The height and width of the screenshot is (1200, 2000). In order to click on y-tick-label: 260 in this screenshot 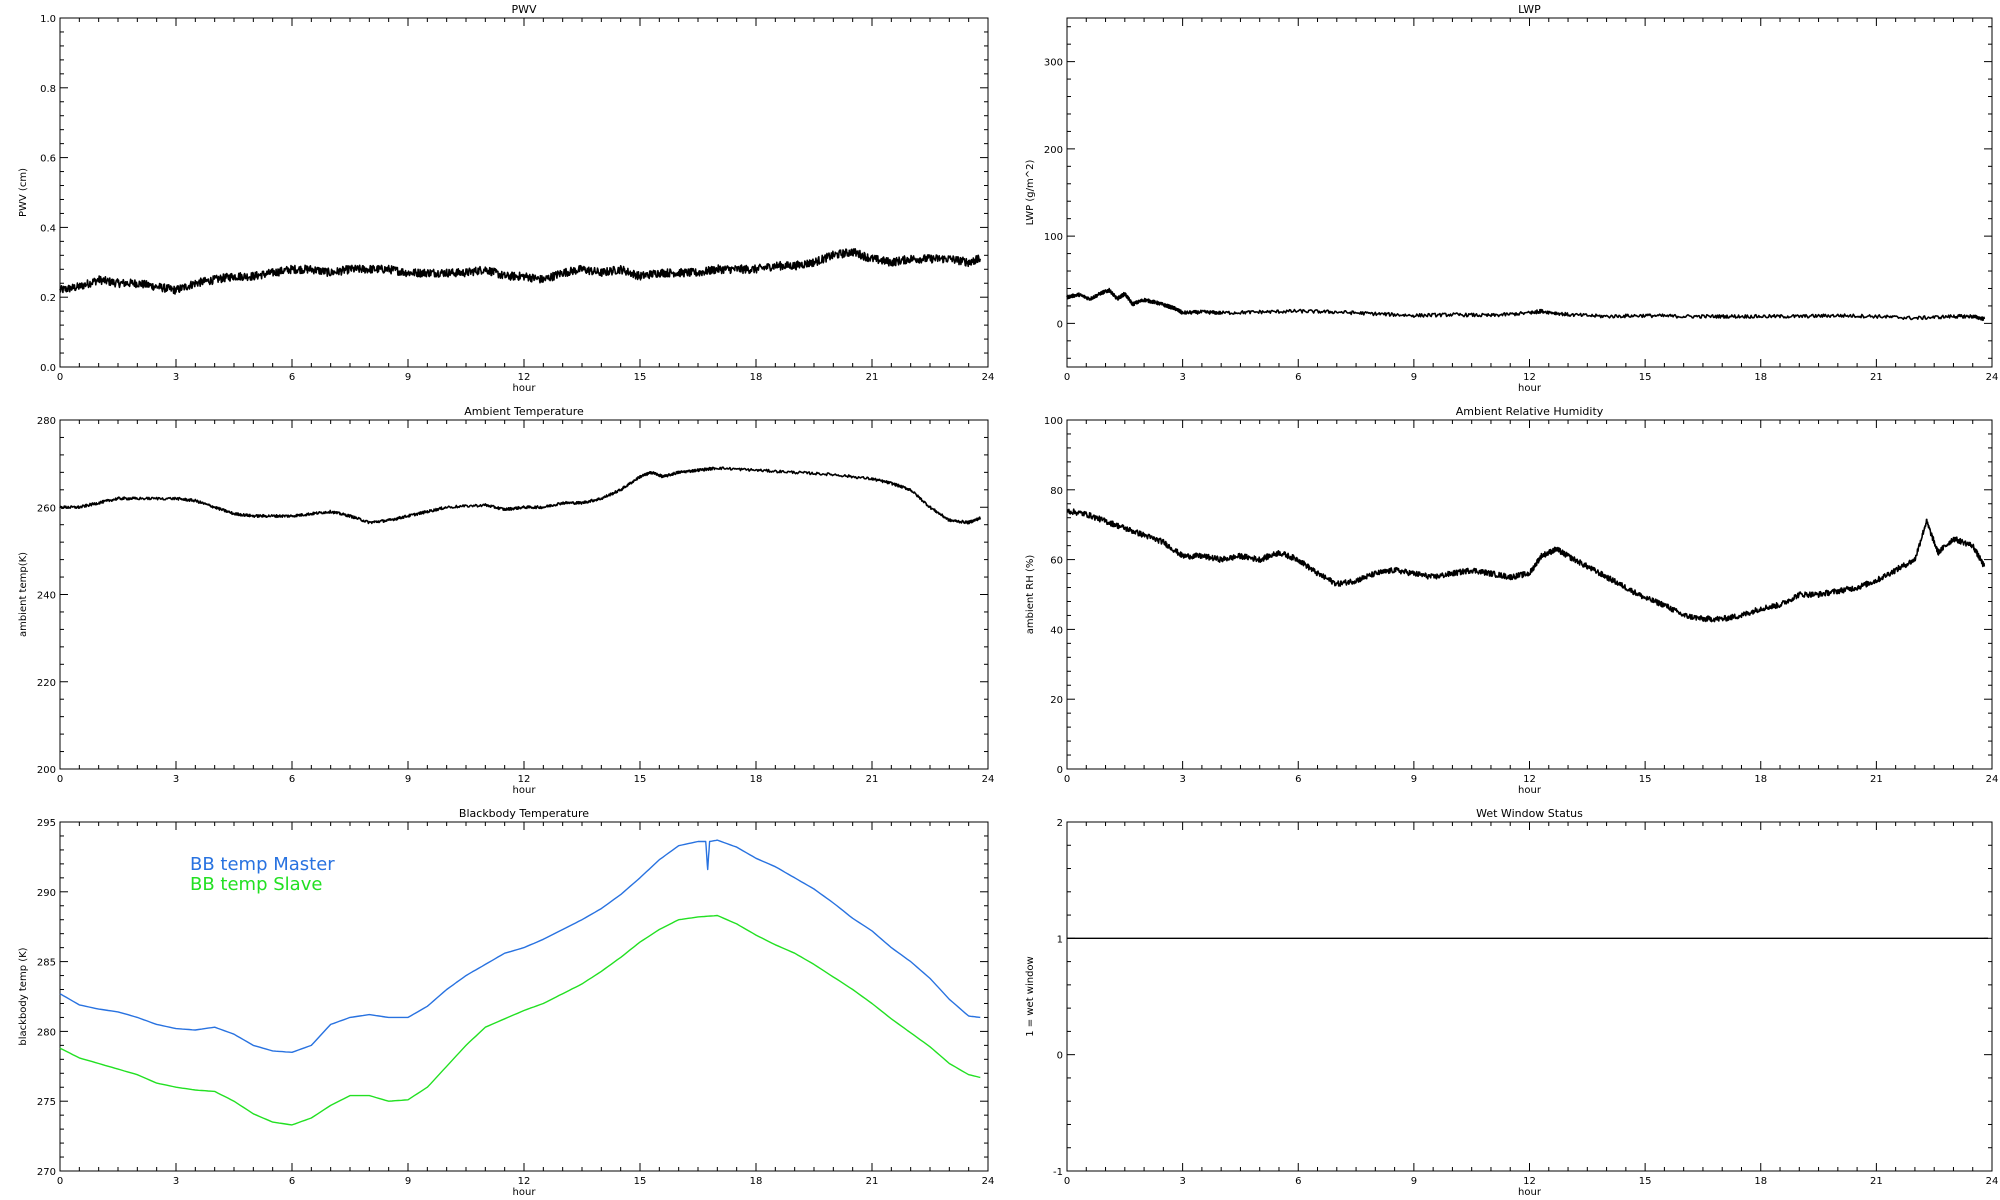, I will do `click(46, 508)`.